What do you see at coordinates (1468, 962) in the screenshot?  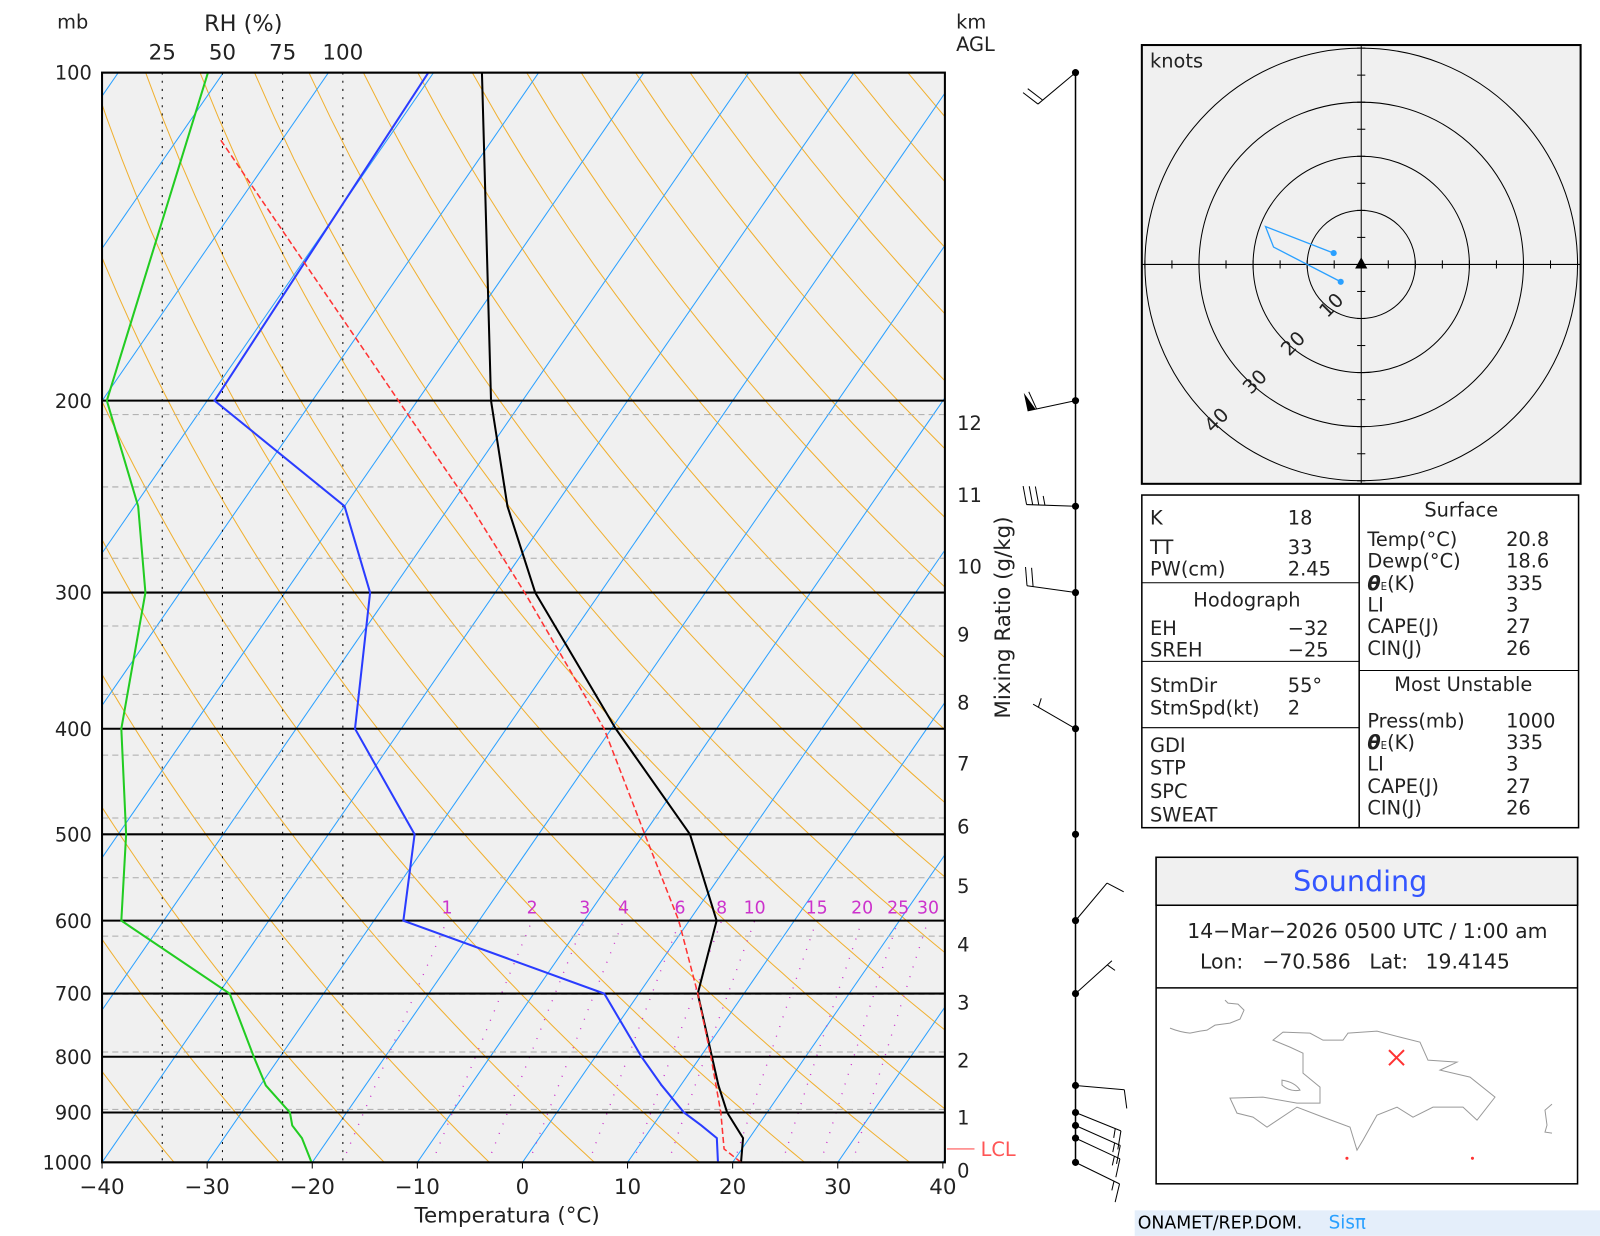 I see `lat-value: 19.4145` at bounding box center [1468, 962].